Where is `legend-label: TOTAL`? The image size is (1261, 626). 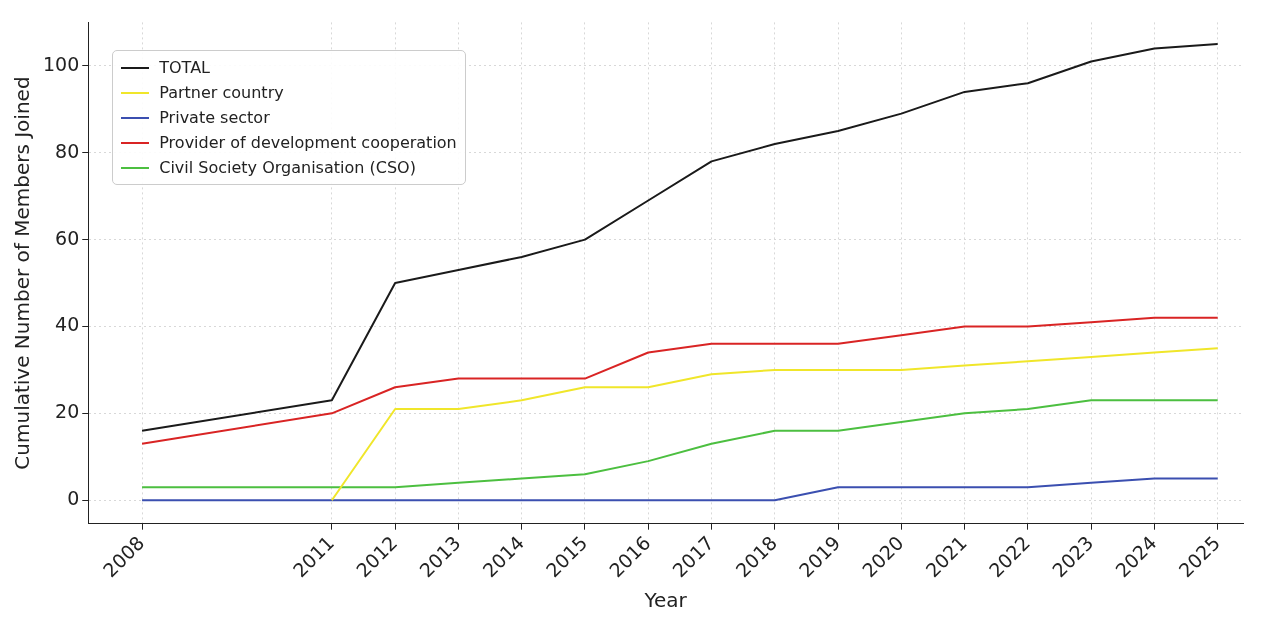 legend-label: TOTAL is located at coordinates (185, 68).